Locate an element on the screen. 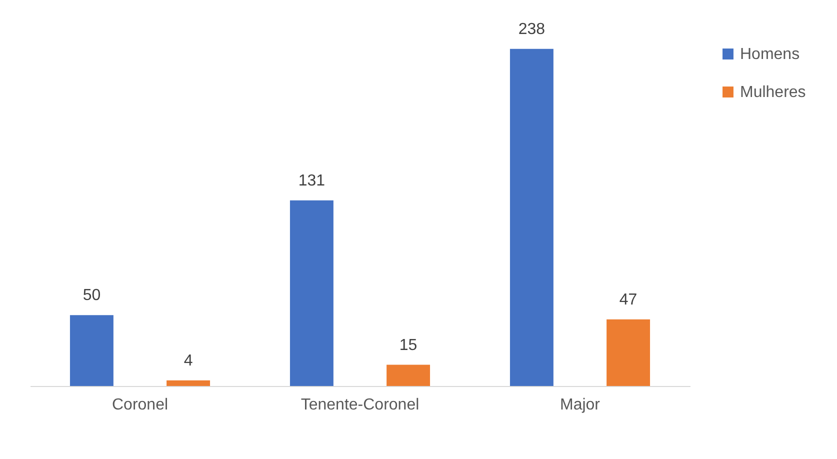 This screenshot has width=837, height=459. data-label: 131 is located at coordinates (312, 181).